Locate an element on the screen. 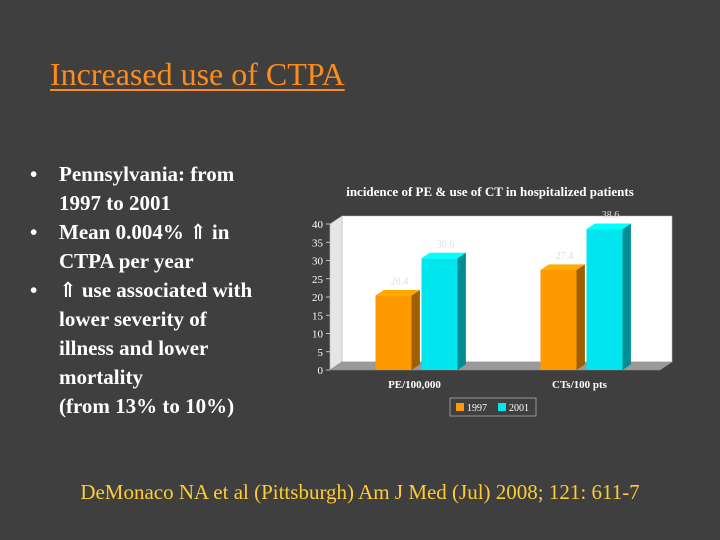 The height and width of the screenshot is (540, 720). y-tick-label: 20 is located at coordinates (318, 298).